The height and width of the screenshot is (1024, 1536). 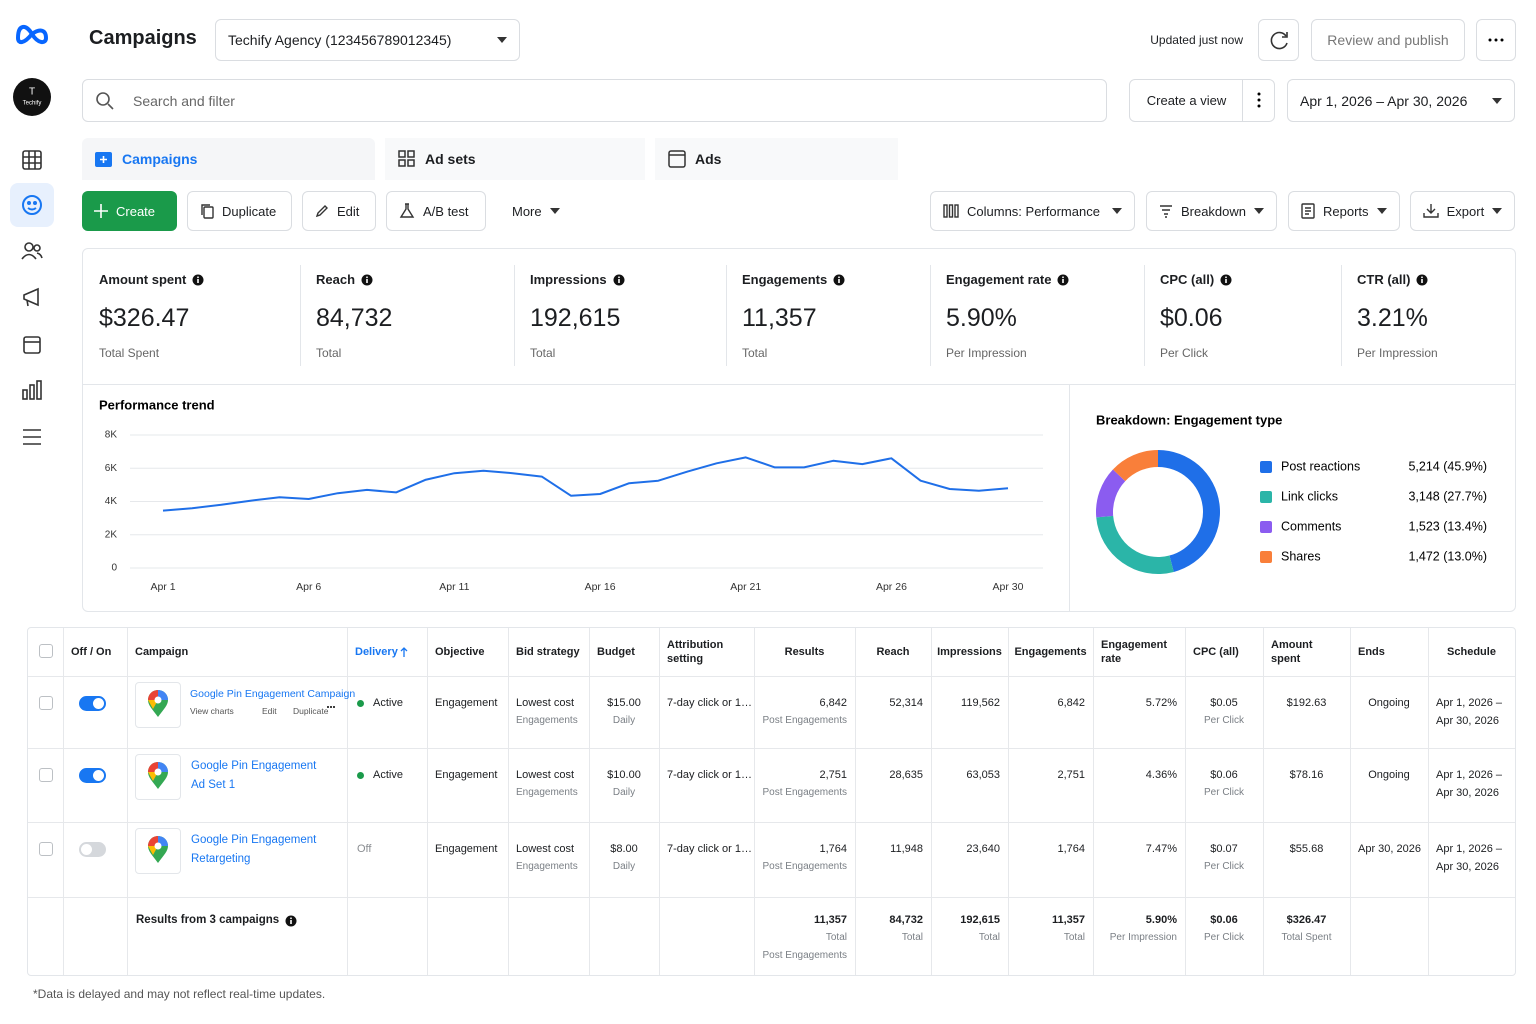 I want to click on legend-swatch, so click(x=1266, y=467).